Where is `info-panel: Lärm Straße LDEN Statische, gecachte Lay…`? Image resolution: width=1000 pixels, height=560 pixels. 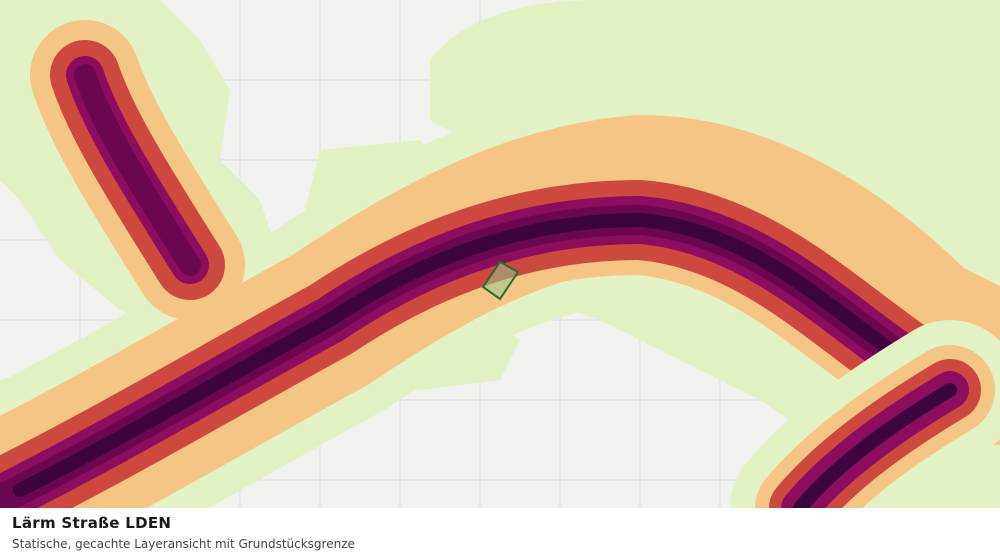 info-panel: Lärm Straße LDEN Statische, gecachte Lay… is located at coordinates (500, 534).